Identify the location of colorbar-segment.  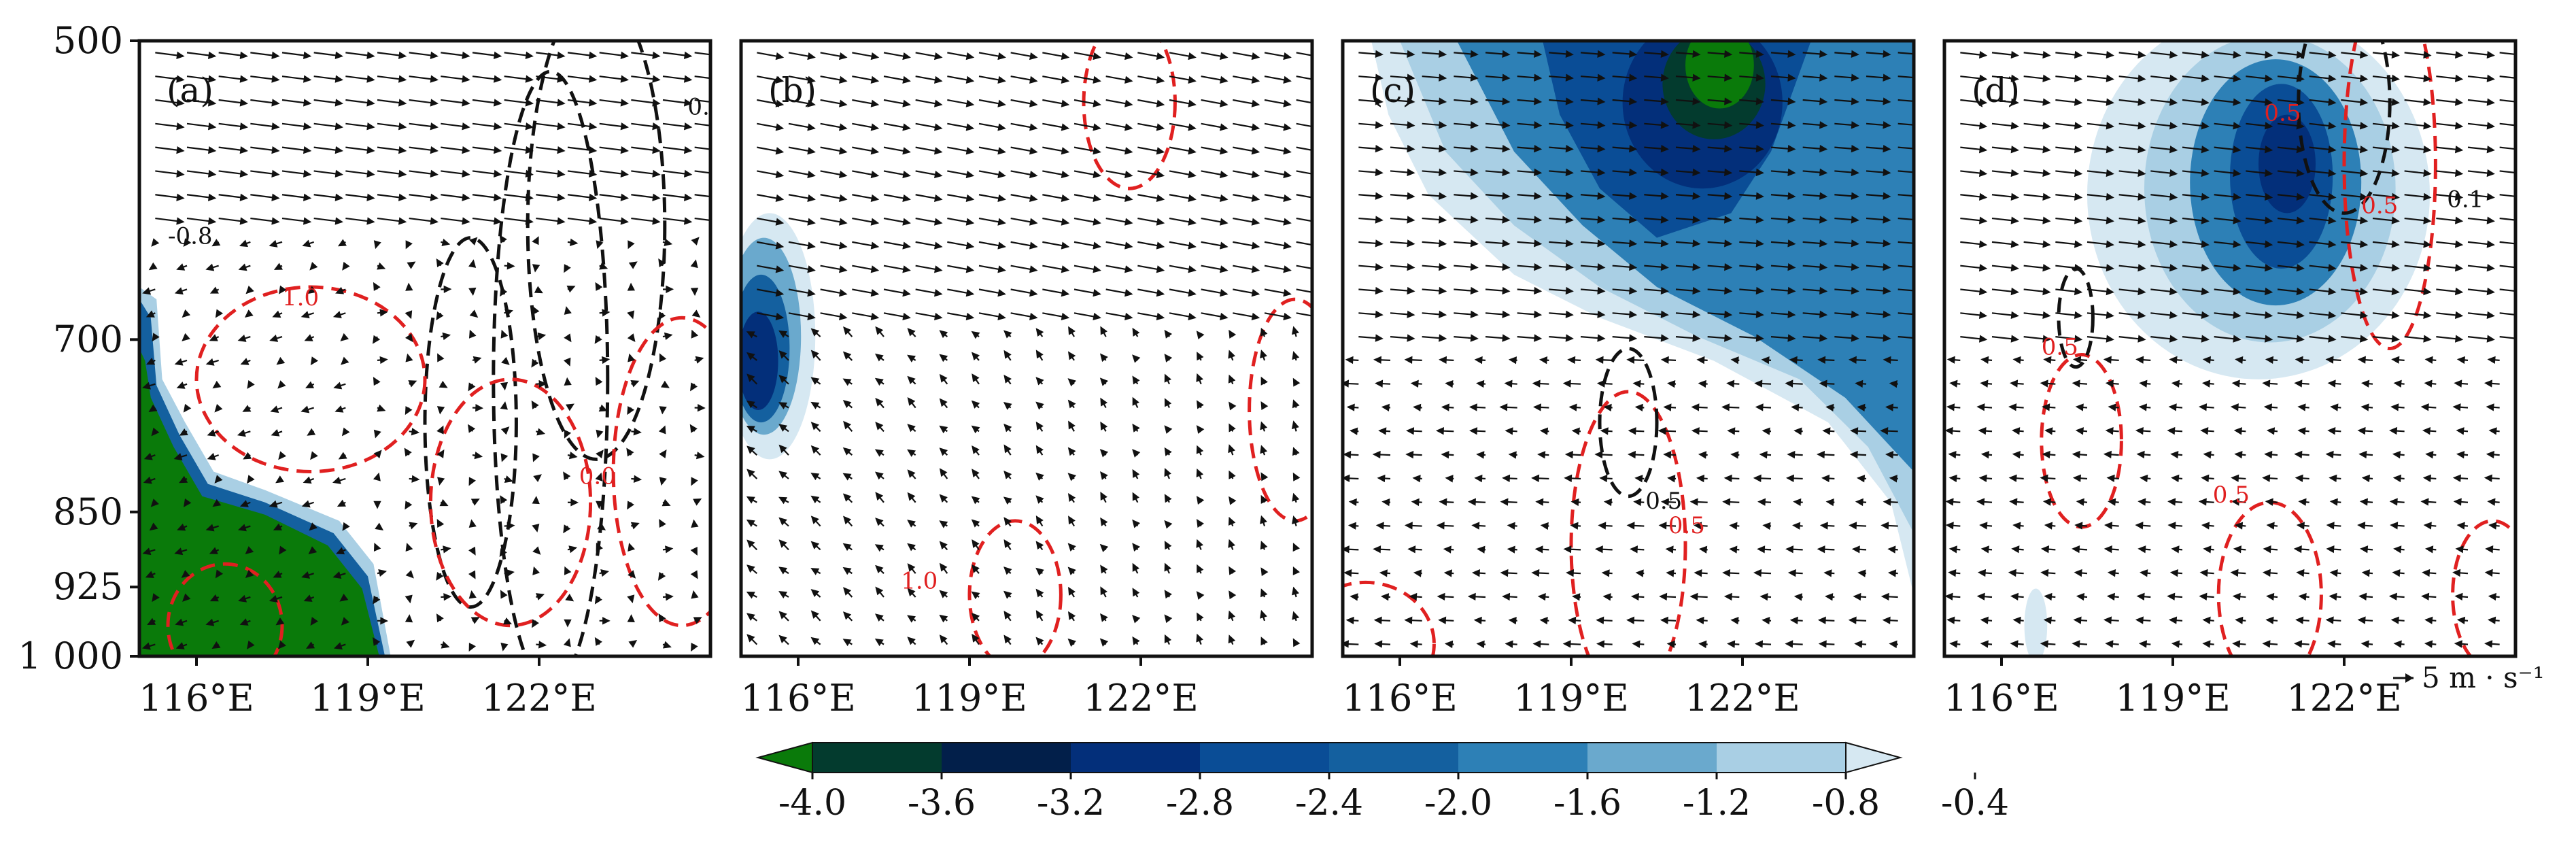
(1652, 758).